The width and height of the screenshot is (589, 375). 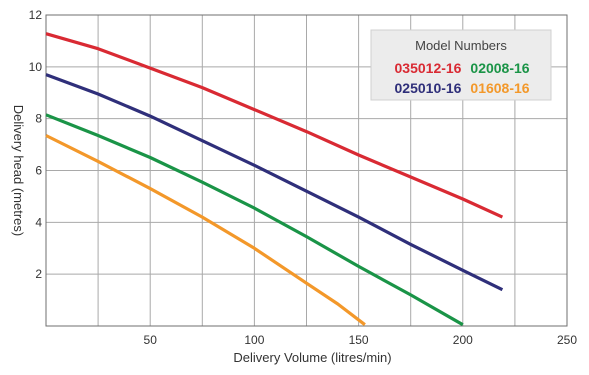 I want to click on x-axis-label: Delivery Volume (litres/min), so click(x=312, y=357).